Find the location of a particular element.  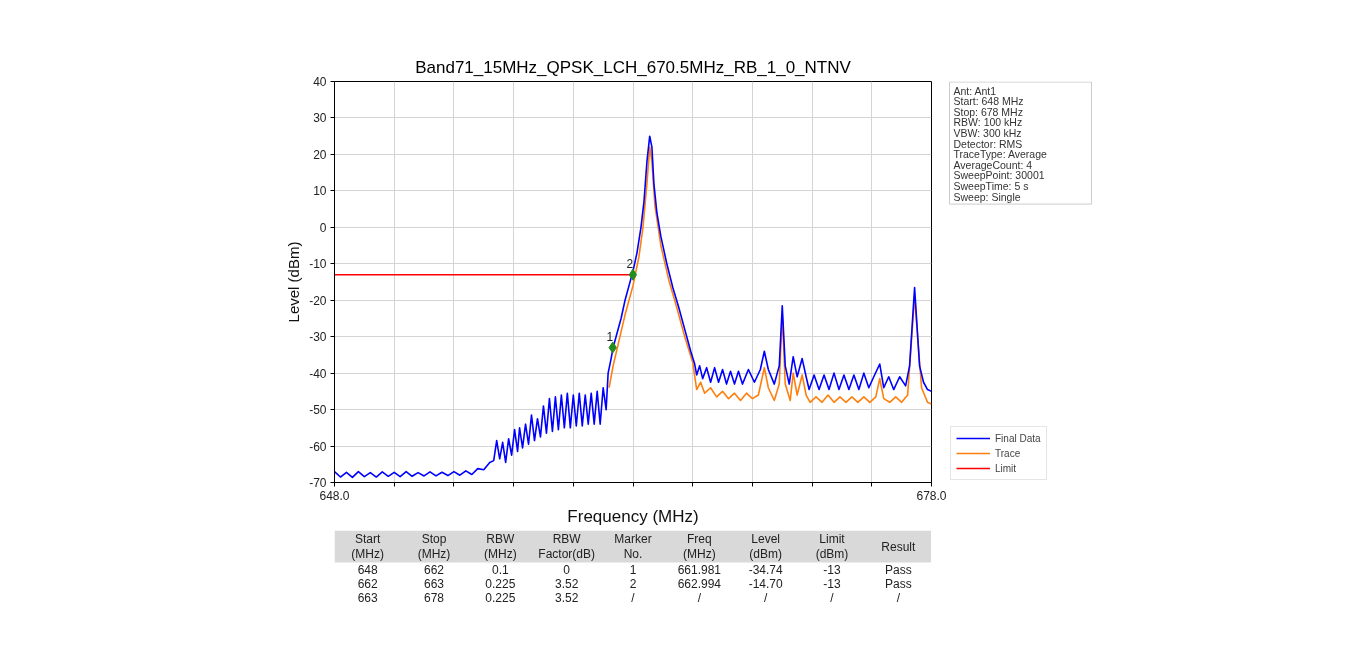

text: Stop: 678 MHz is located at coordinates (988, 111).